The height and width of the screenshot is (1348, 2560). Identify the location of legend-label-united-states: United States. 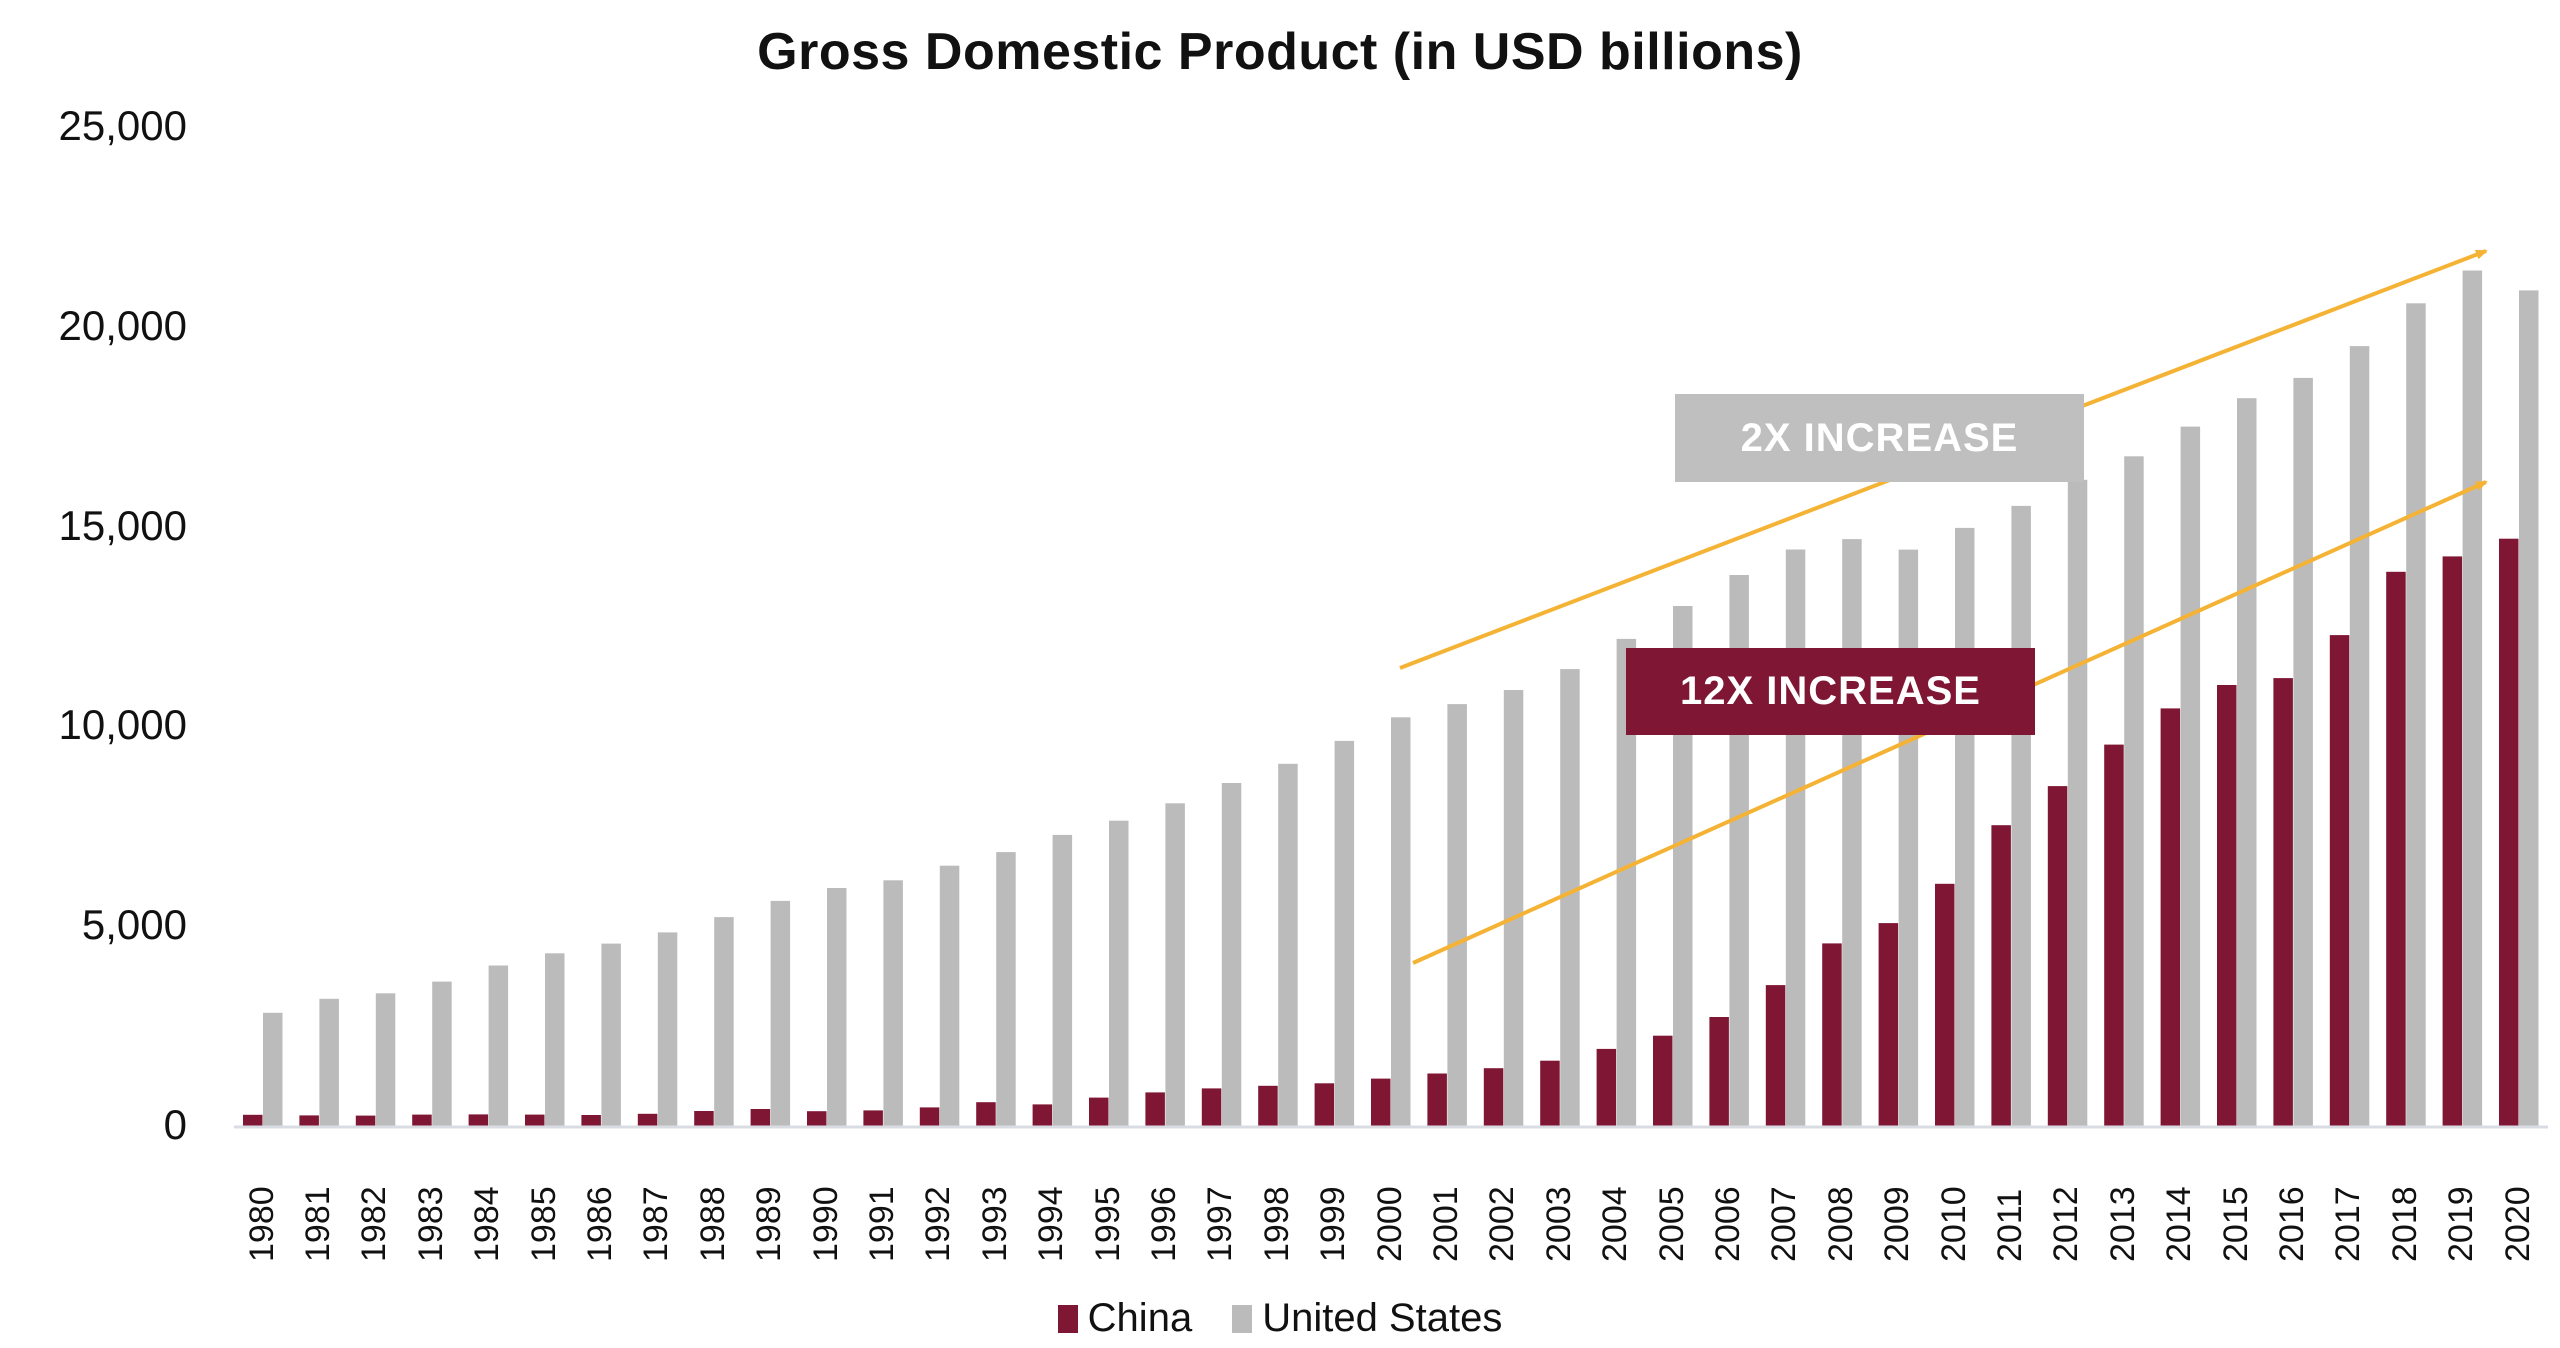
(1382, 1318).